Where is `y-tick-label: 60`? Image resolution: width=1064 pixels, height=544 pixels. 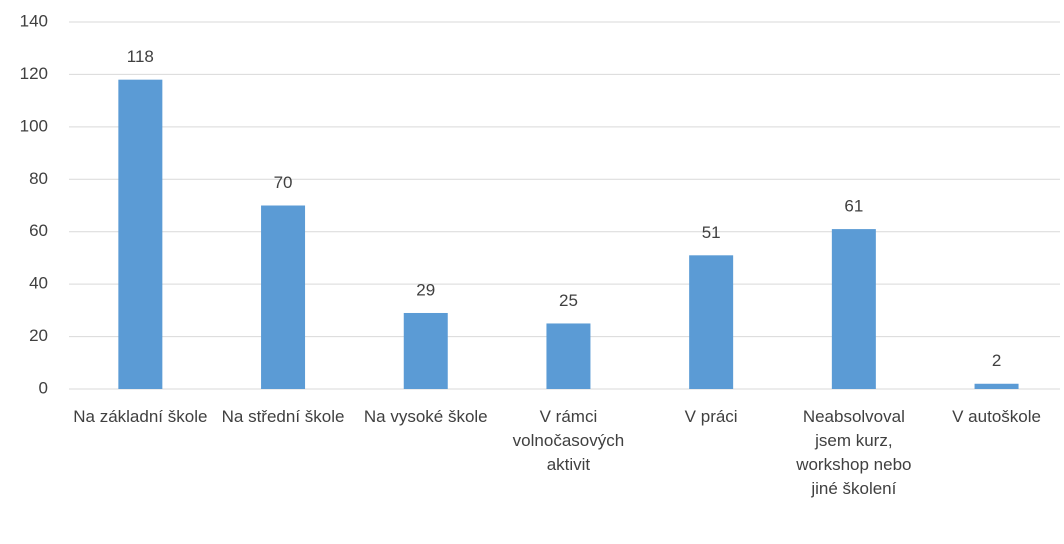
y-tick-label: 60 is located at coordinates (38, 230).